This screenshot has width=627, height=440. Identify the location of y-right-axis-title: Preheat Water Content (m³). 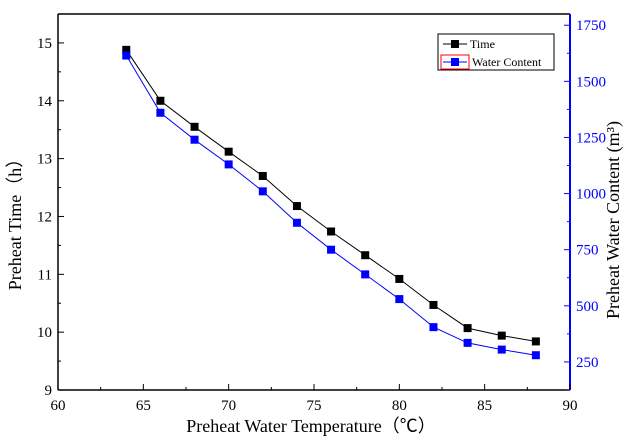
(613, 220).